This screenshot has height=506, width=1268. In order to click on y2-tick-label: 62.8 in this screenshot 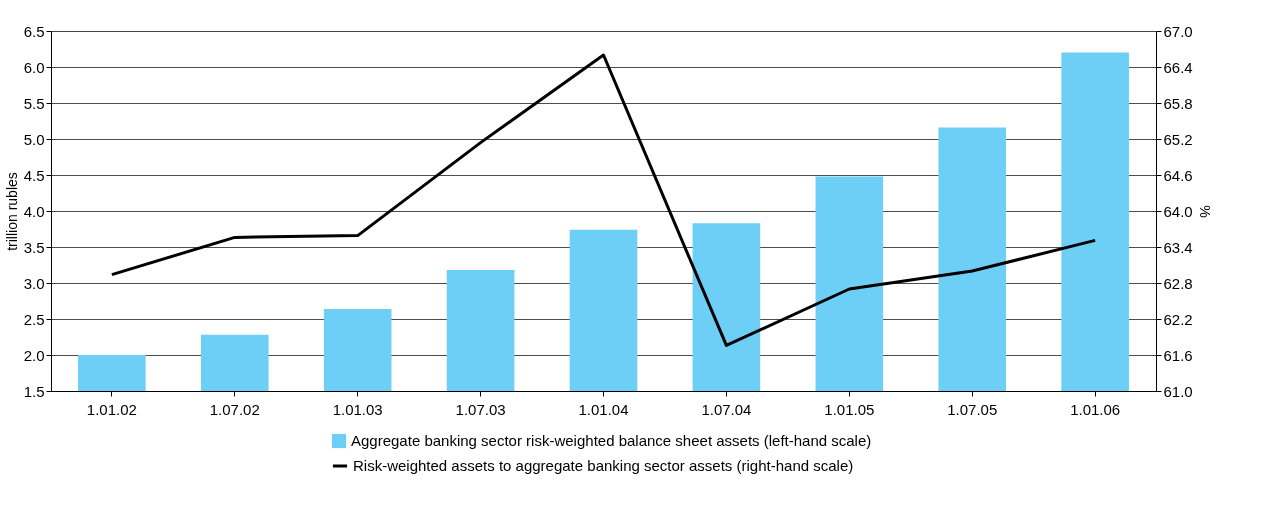, I will do `click(1178, 283)`.